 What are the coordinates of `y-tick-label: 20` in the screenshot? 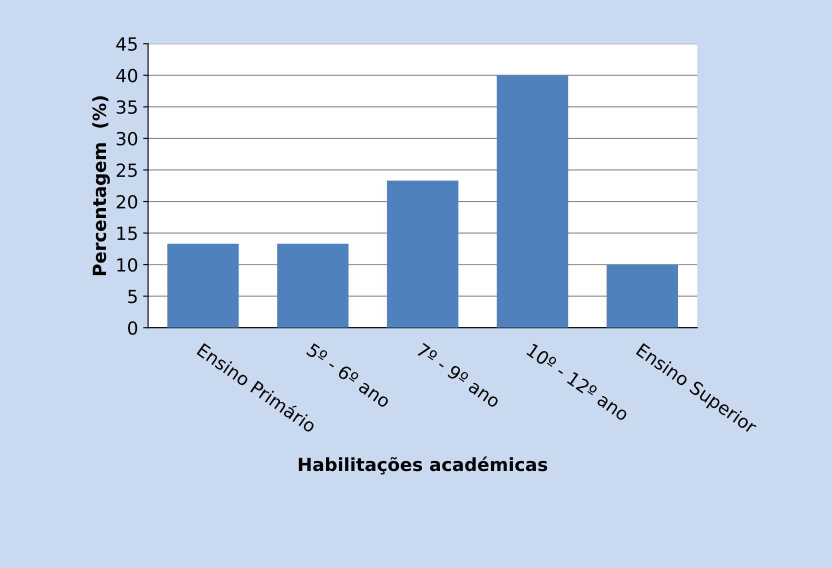 It's located at (127, 201).